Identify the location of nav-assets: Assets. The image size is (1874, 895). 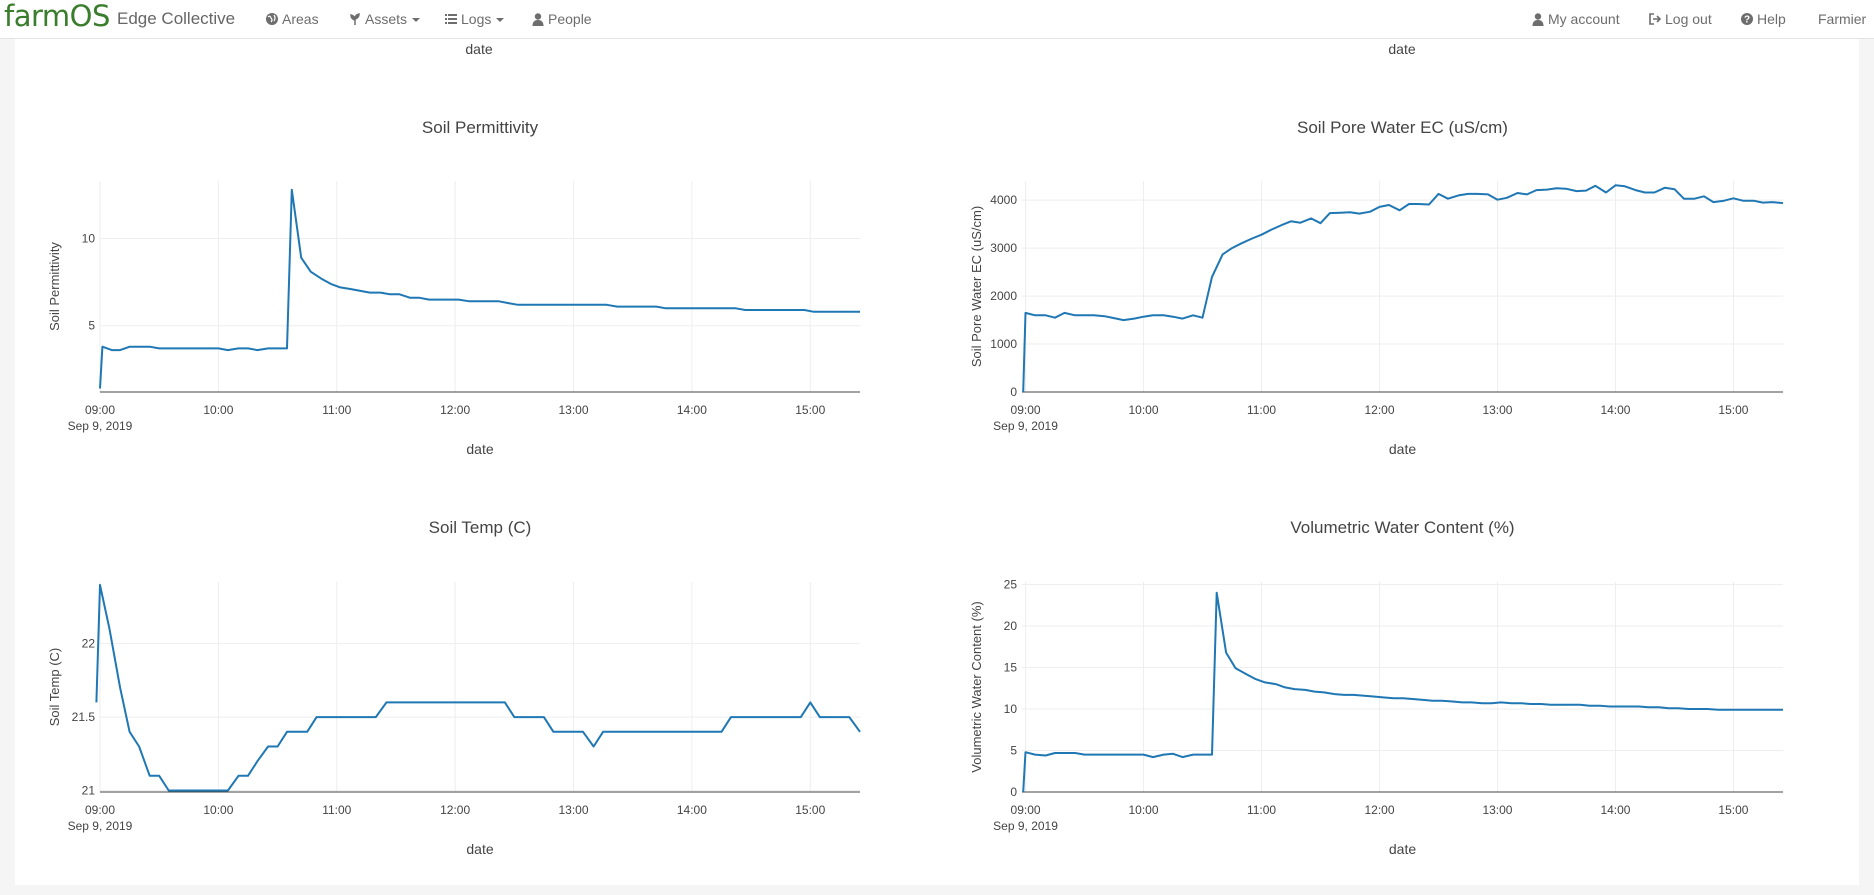
(384, 19).